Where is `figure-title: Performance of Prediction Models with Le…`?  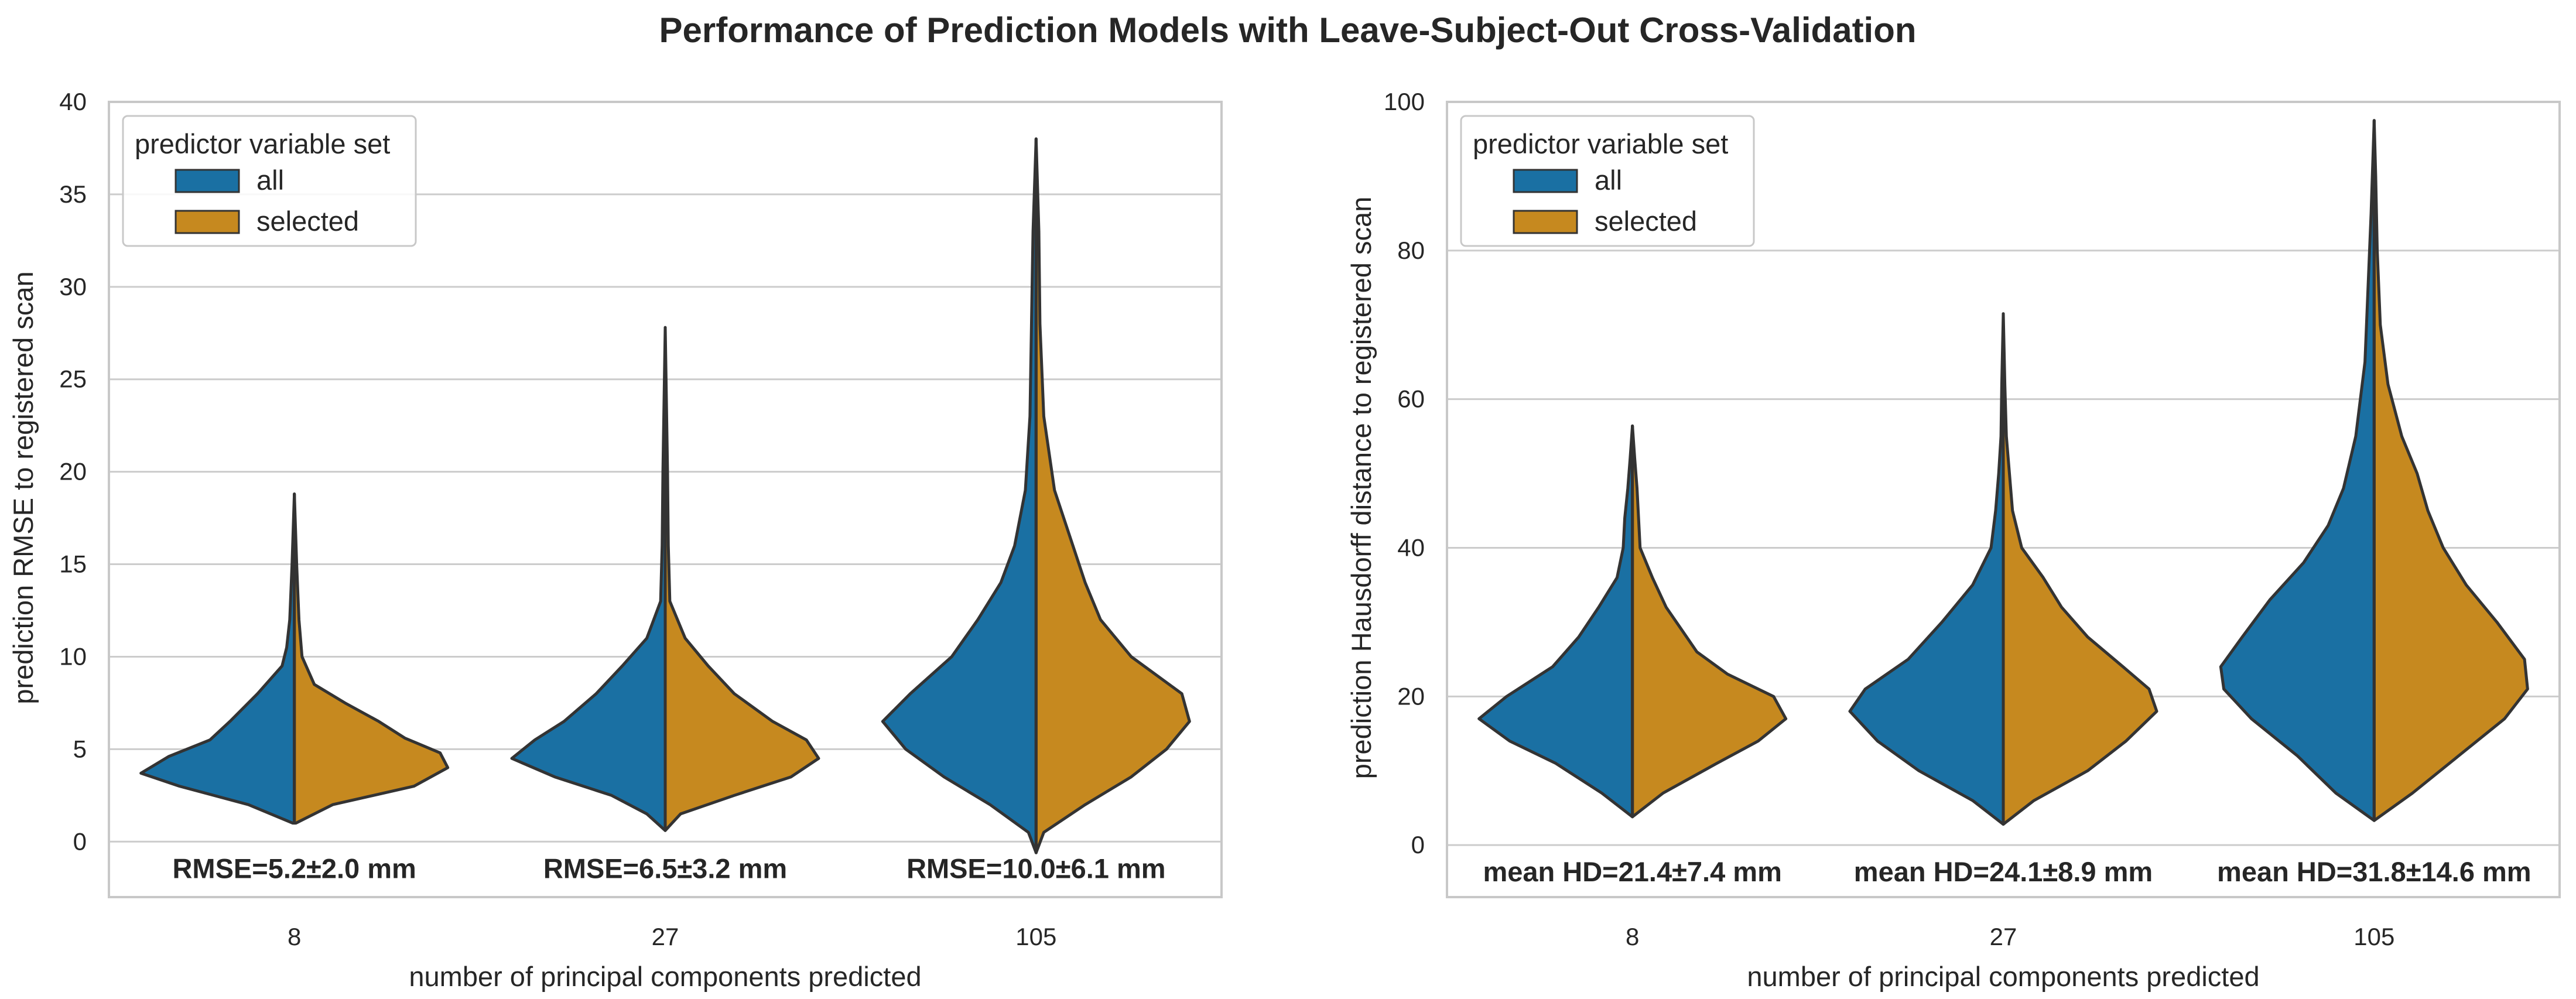 figure-title: Performance of Prediction Models with Le… is located at coordinates (1287, 30).